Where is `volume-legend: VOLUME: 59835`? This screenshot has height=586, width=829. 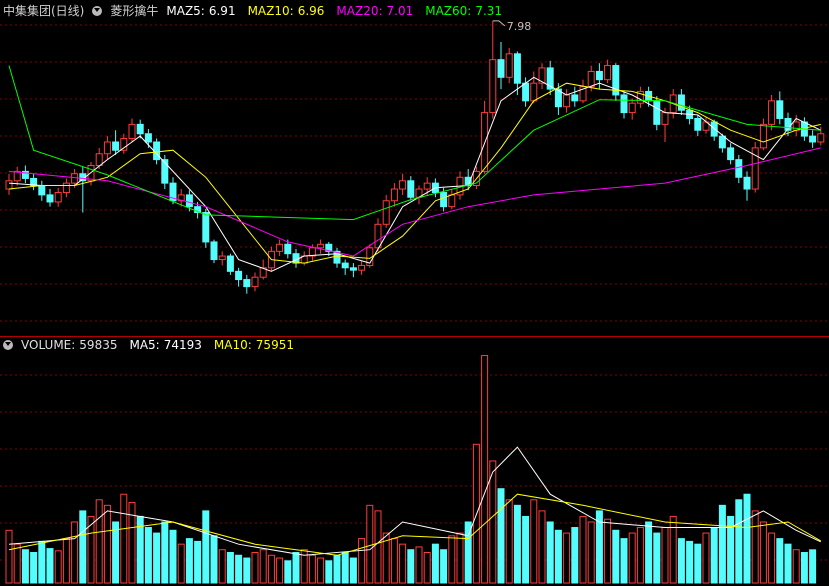
volume-legend: VOLUME: 59835 is located at coordinates (71, 345).